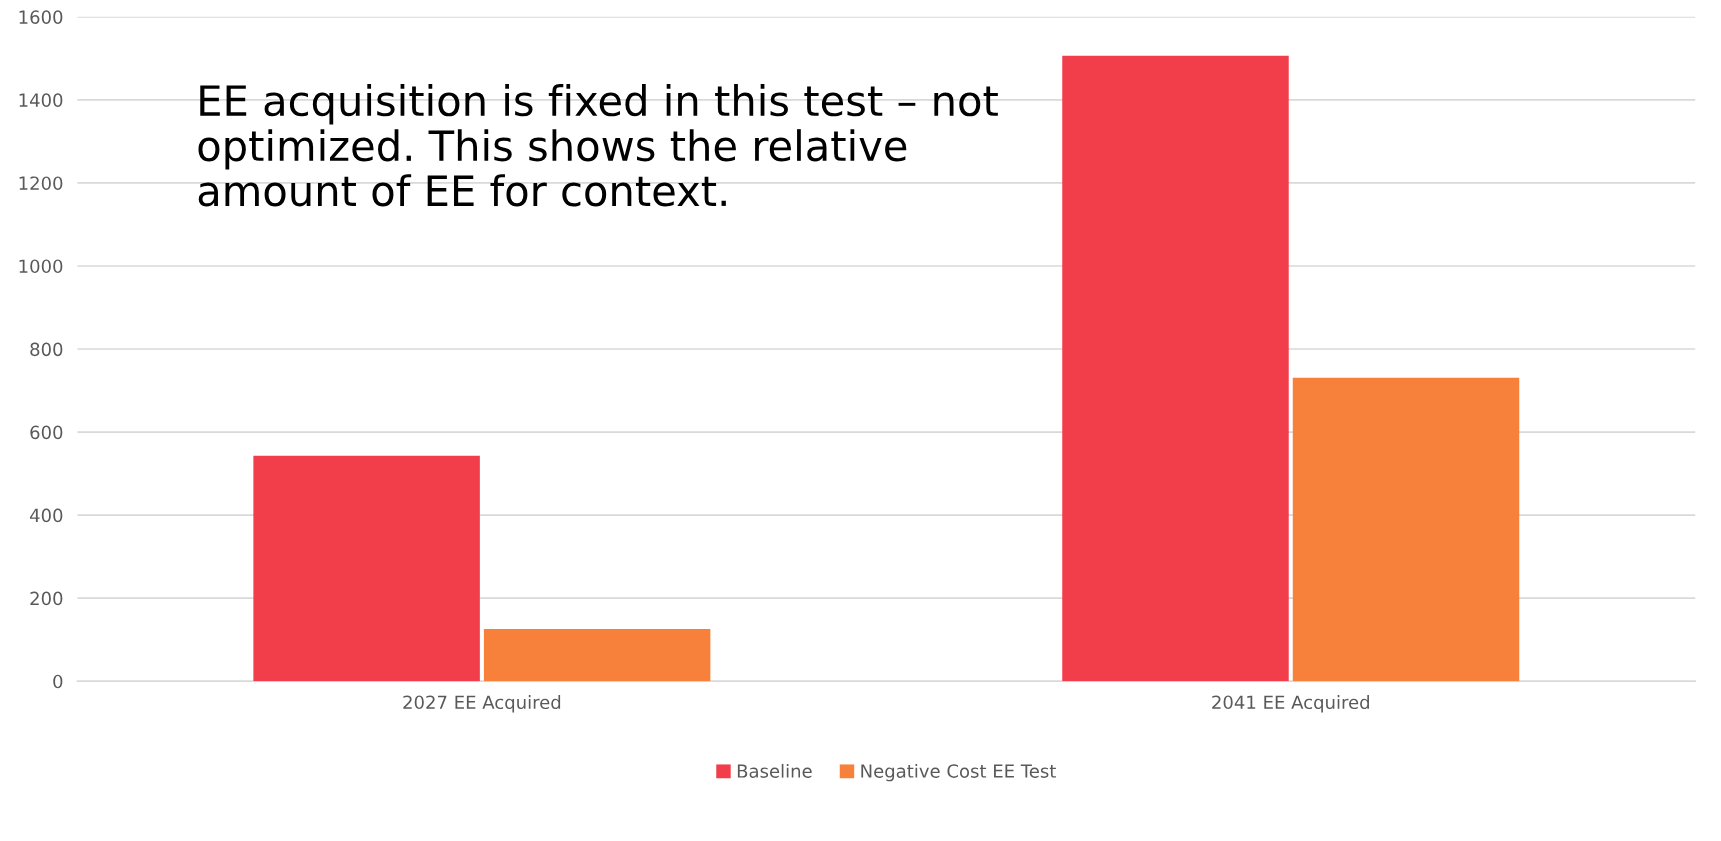 The width and height of the screenshot is (1721, 841). I want to click on y-tick-label: 1200, so click(41, 183).